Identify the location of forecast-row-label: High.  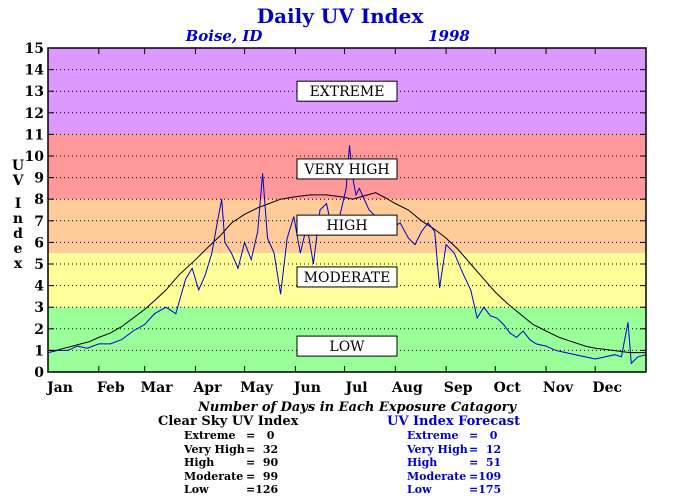
(422, 462).